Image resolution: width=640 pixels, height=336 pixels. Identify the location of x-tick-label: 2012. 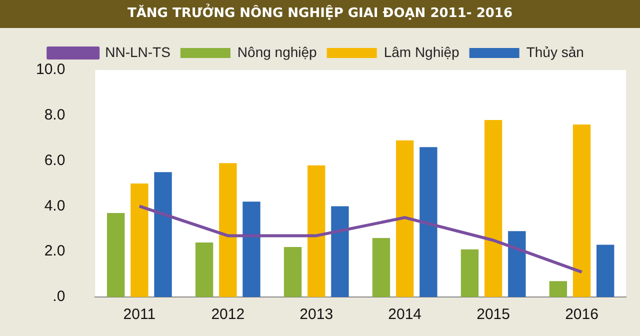
(228, 315).